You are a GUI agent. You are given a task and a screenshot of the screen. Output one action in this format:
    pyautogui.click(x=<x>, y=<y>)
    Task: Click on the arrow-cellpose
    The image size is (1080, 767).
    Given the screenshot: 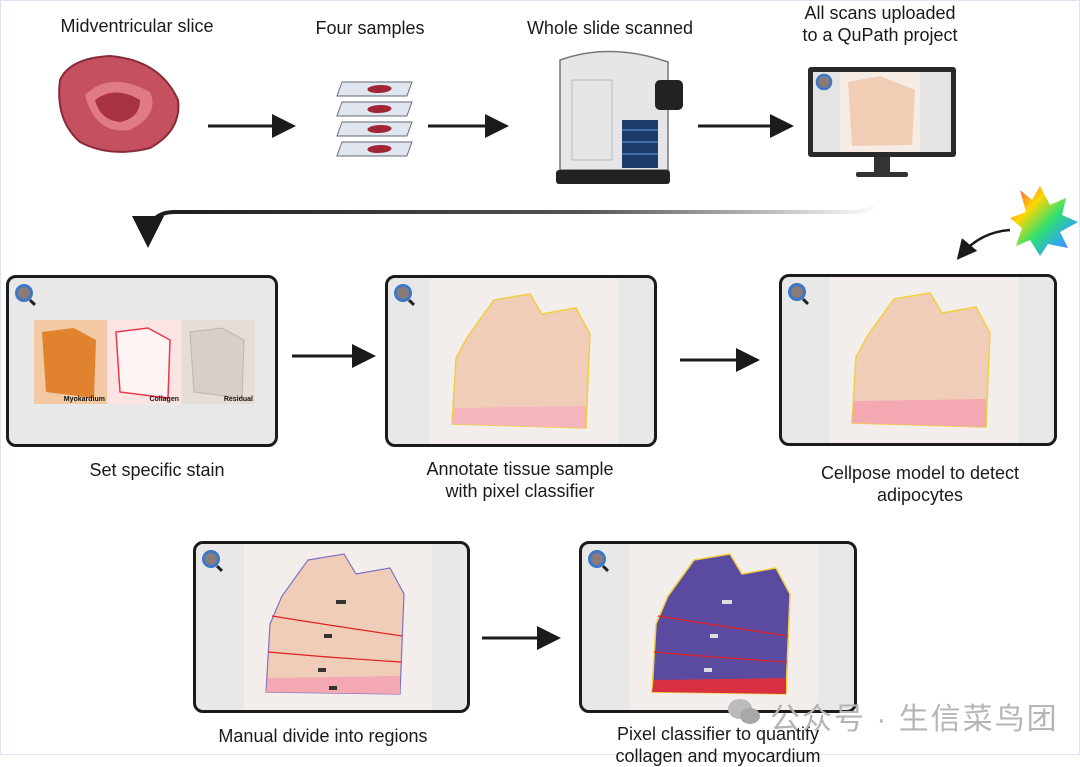 What is the action you would take?
    pyautogui.click(x=983, y=244)
    